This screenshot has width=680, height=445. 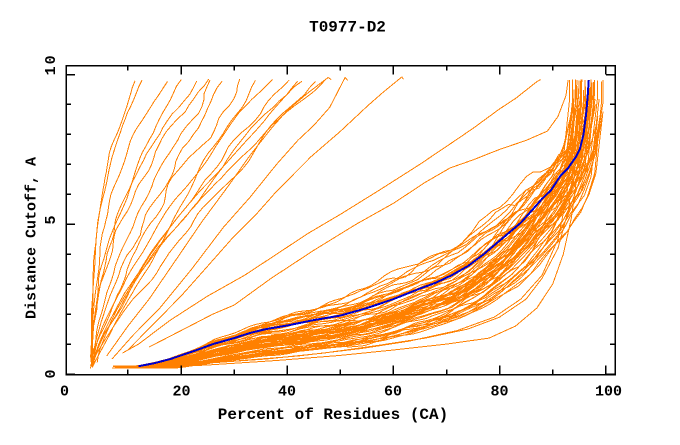 What do you see at coordinates (499, 392) in the screenshot?
I see `svg-text: 80` at bounding box center [499, 392].